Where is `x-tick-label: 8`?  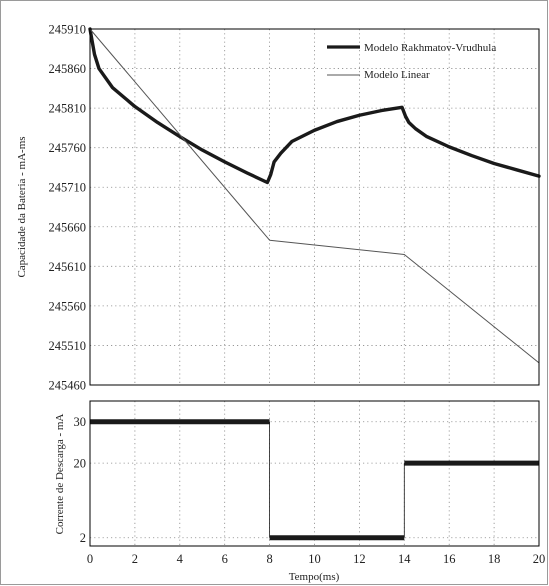 x-tick-label: 8 is located at coordinates (269, 559).